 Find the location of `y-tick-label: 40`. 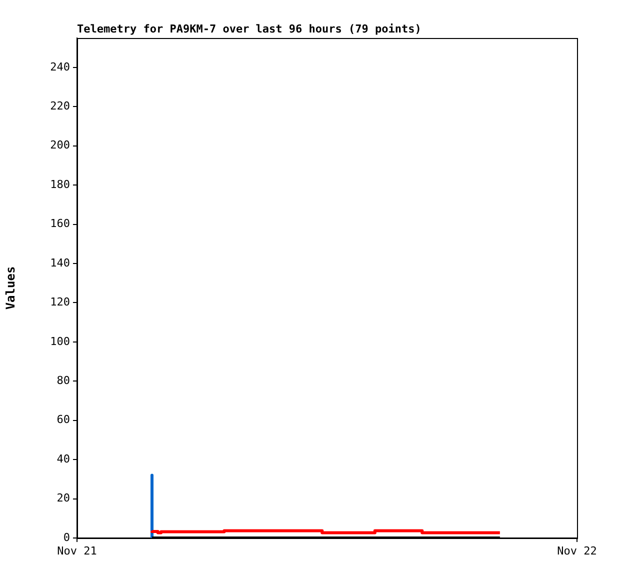

y-tick-label: 40 is located at coordinates (63, 459).